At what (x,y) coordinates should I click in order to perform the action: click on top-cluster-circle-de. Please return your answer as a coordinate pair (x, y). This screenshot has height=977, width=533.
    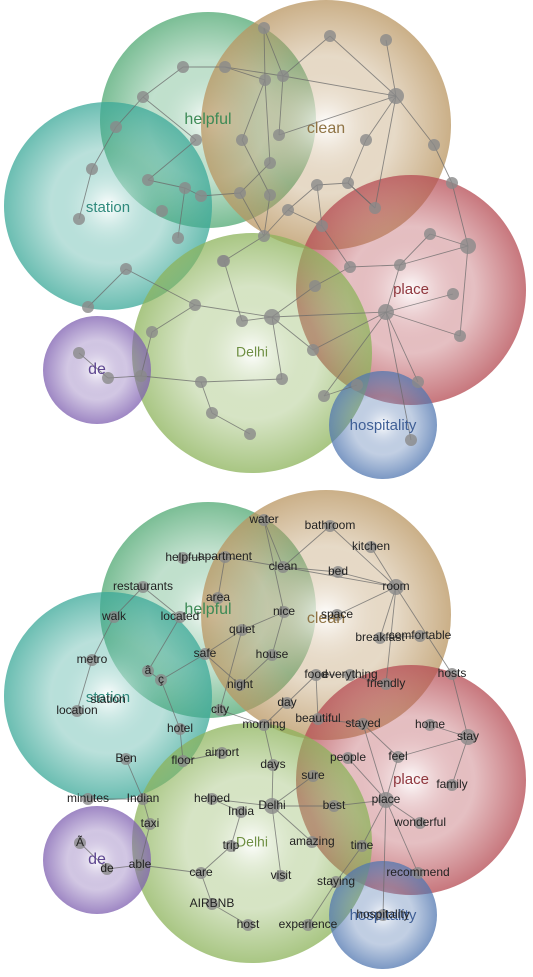
    Looking at the image, I should click on (97, 370).